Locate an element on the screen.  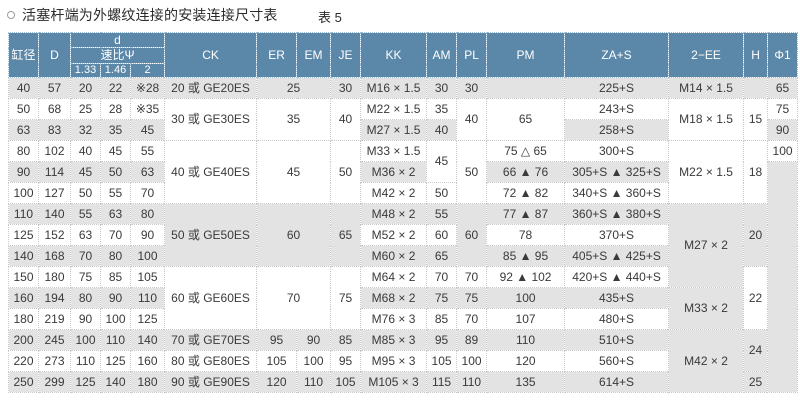
cell-AM: 35 is located at coordinates (442, 109).